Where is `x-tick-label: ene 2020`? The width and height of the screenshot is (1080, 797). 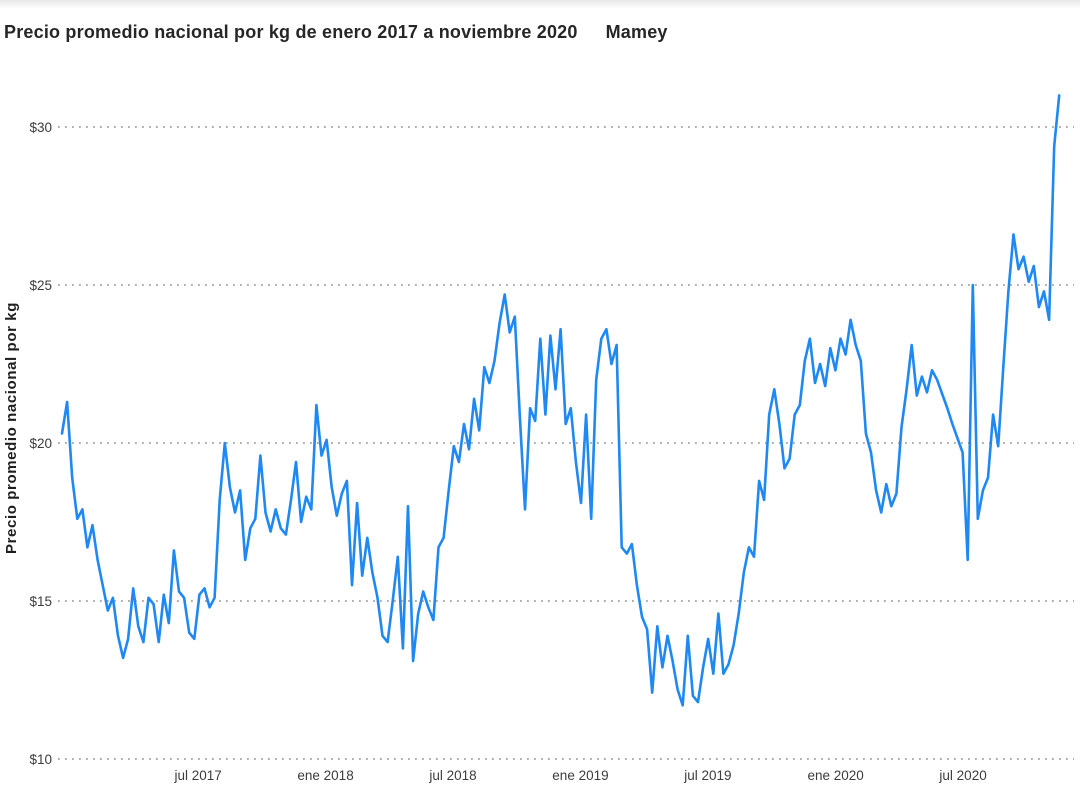
x-tick-label: ene 2020 is located at coordinates (835, 775).